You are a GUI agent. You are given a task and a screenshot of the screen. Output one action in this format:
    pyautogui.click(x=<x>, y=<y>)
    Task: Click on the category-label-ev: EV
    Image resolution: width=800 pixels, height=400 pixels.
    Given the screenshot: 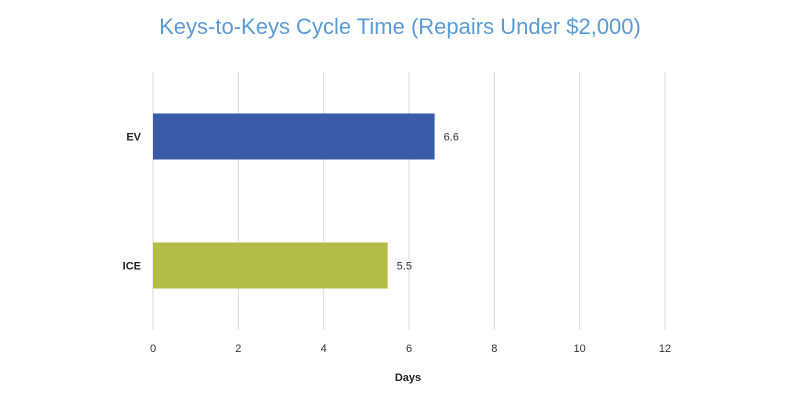 What is the action you would take?
    pyautogui.click(x=133, y=138)
    